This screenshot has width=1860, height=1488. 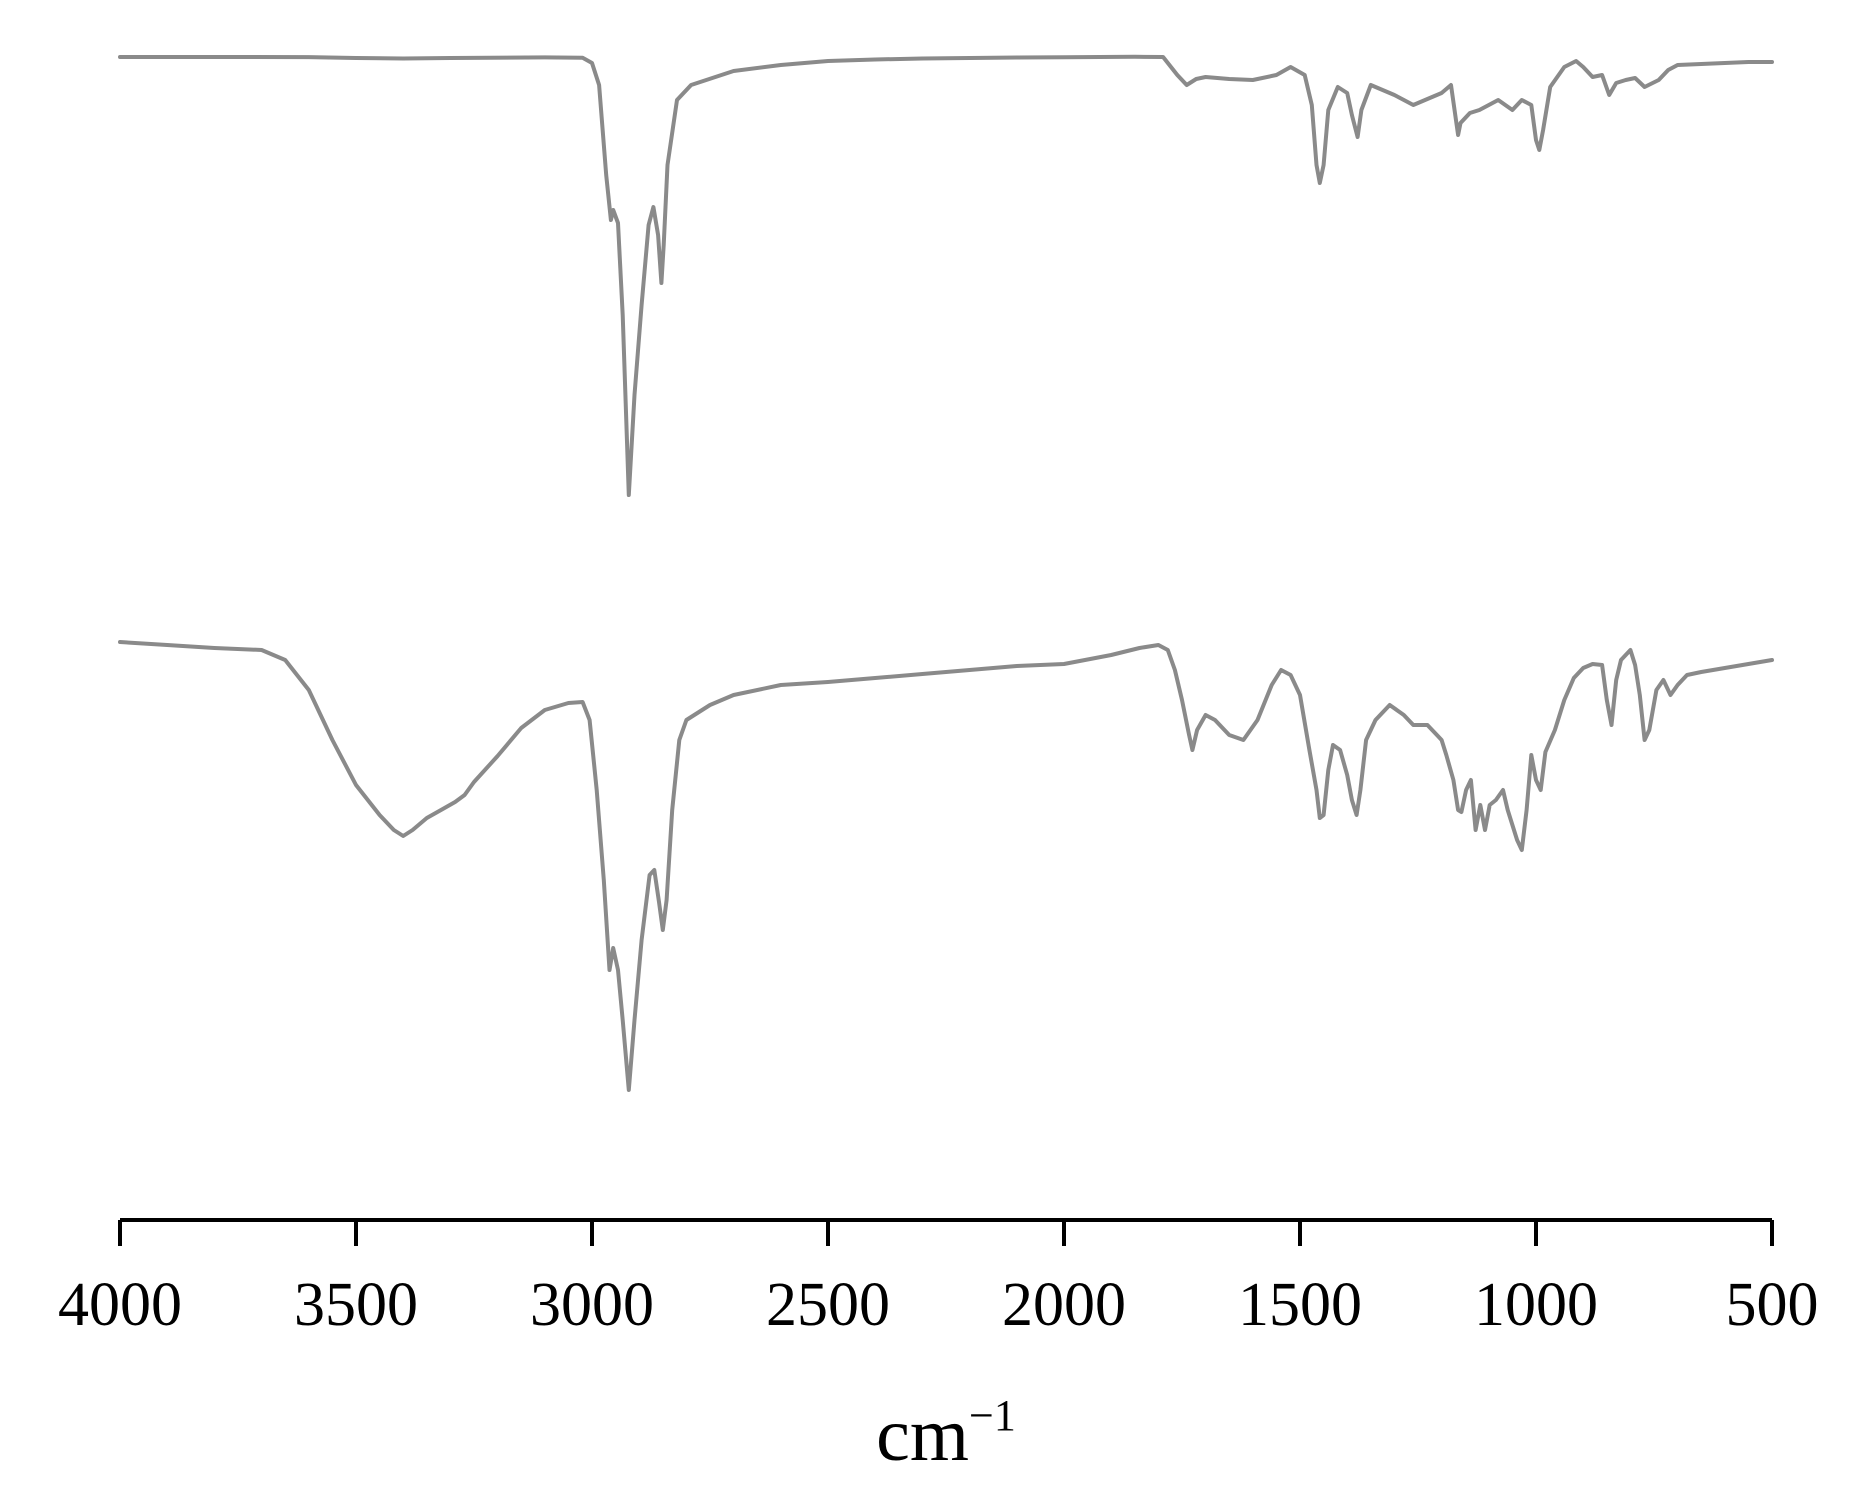 What do you see at coordinates (1064, 1305) in the screenshot?
I see `x-tick-label-2000: 2000` at bounding box center [1064, 1305].